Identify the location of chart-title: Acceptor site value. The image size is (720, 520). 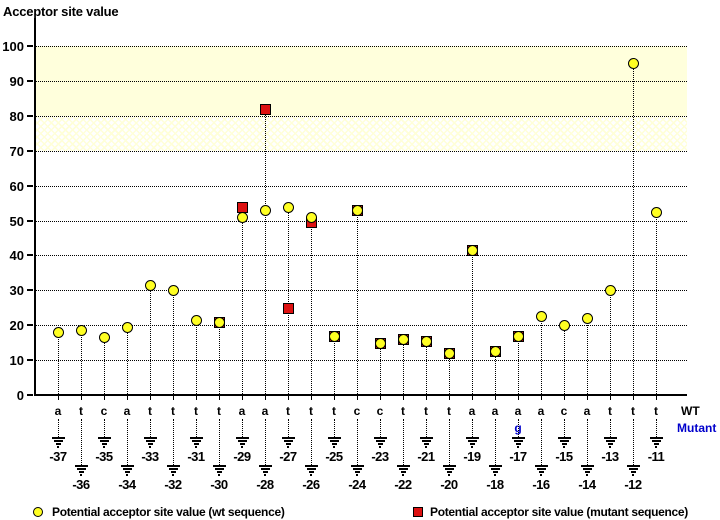
(61, 11).